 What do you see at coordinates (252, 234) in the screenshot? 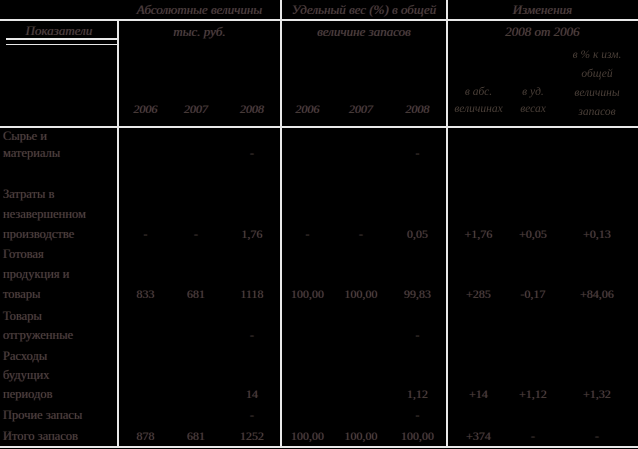
I see `table-cell: 1,76` at bounding box center [252, 234].